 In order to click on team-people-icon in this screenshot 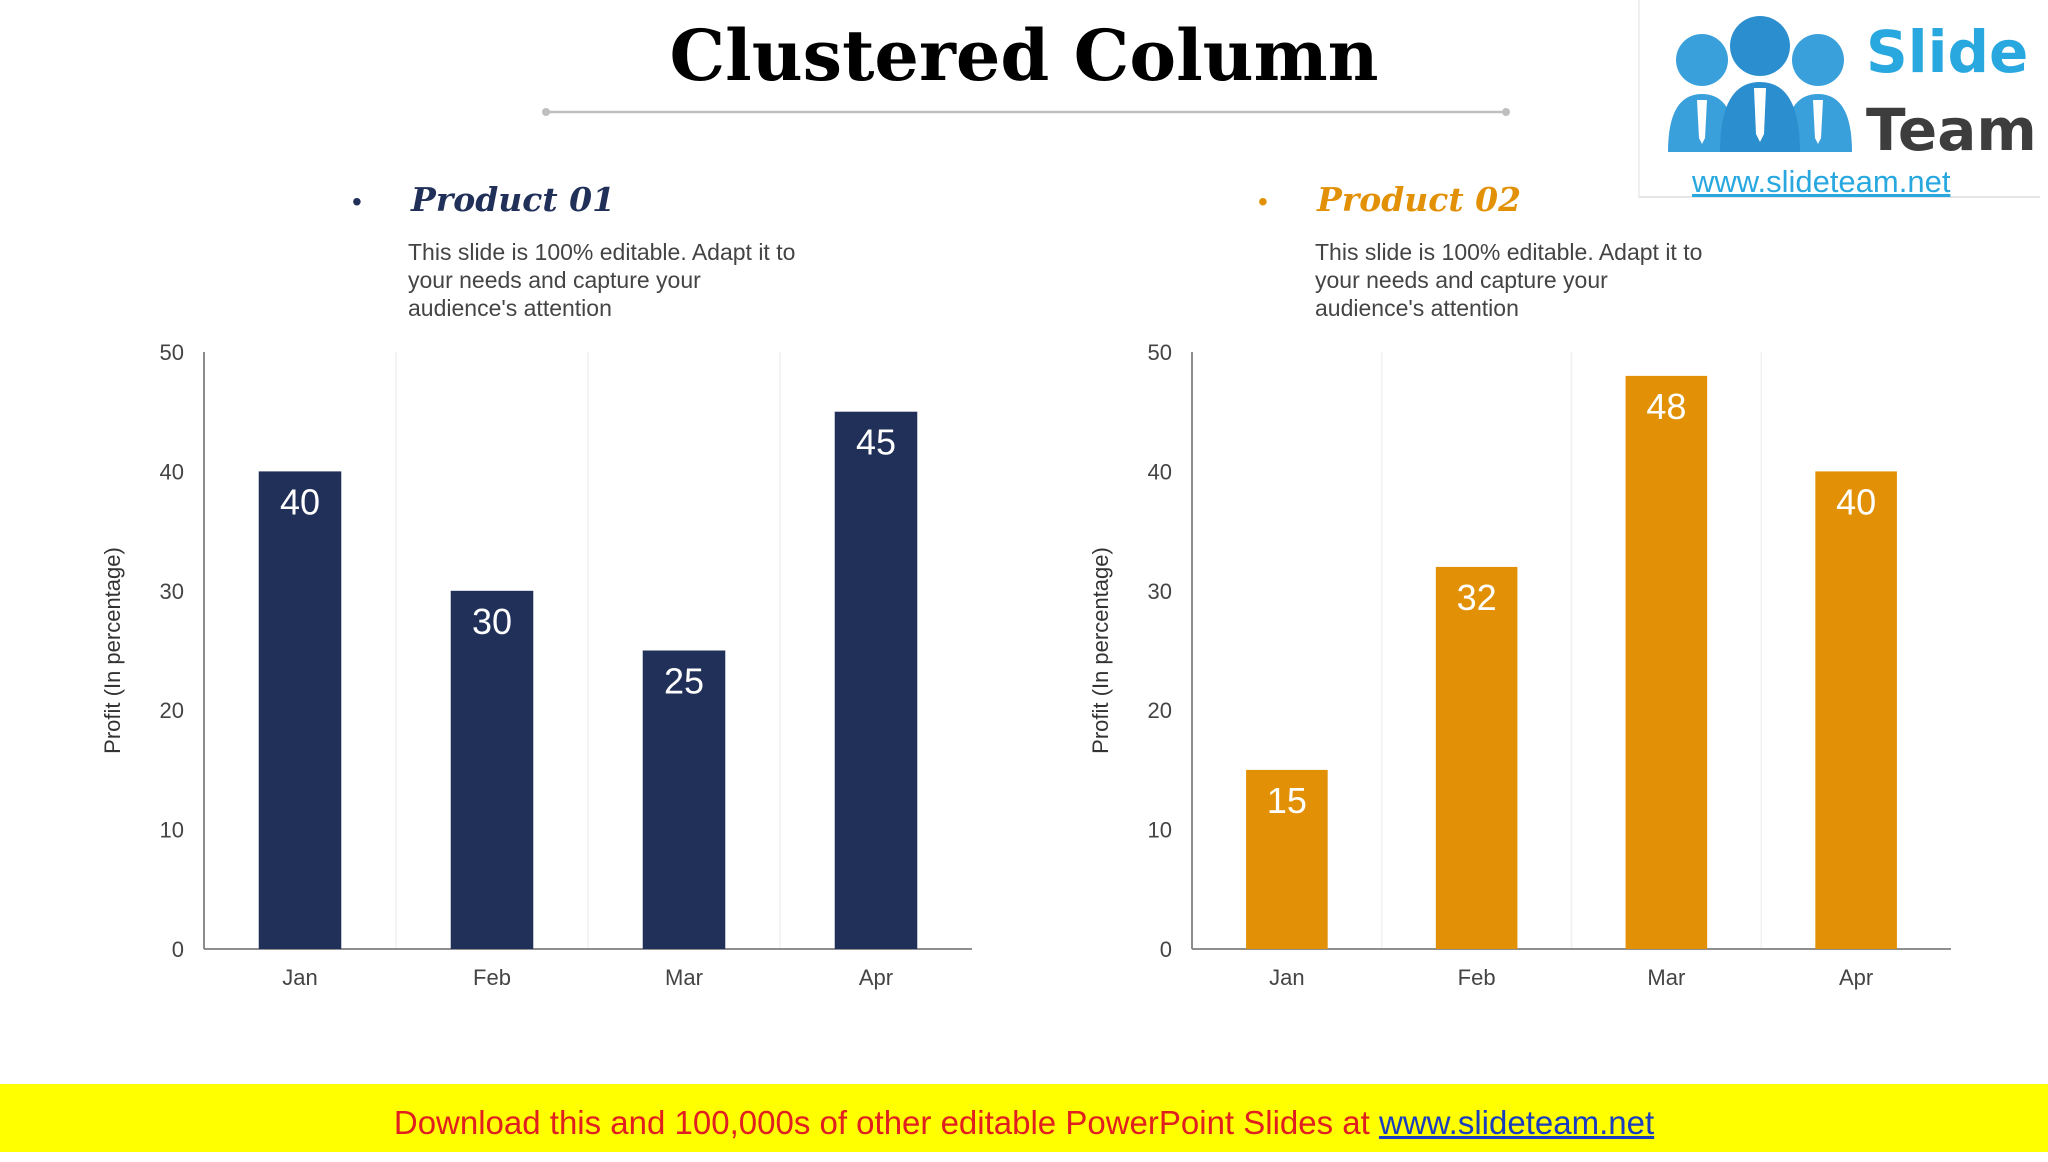, I will do `click(1760, 84)`.